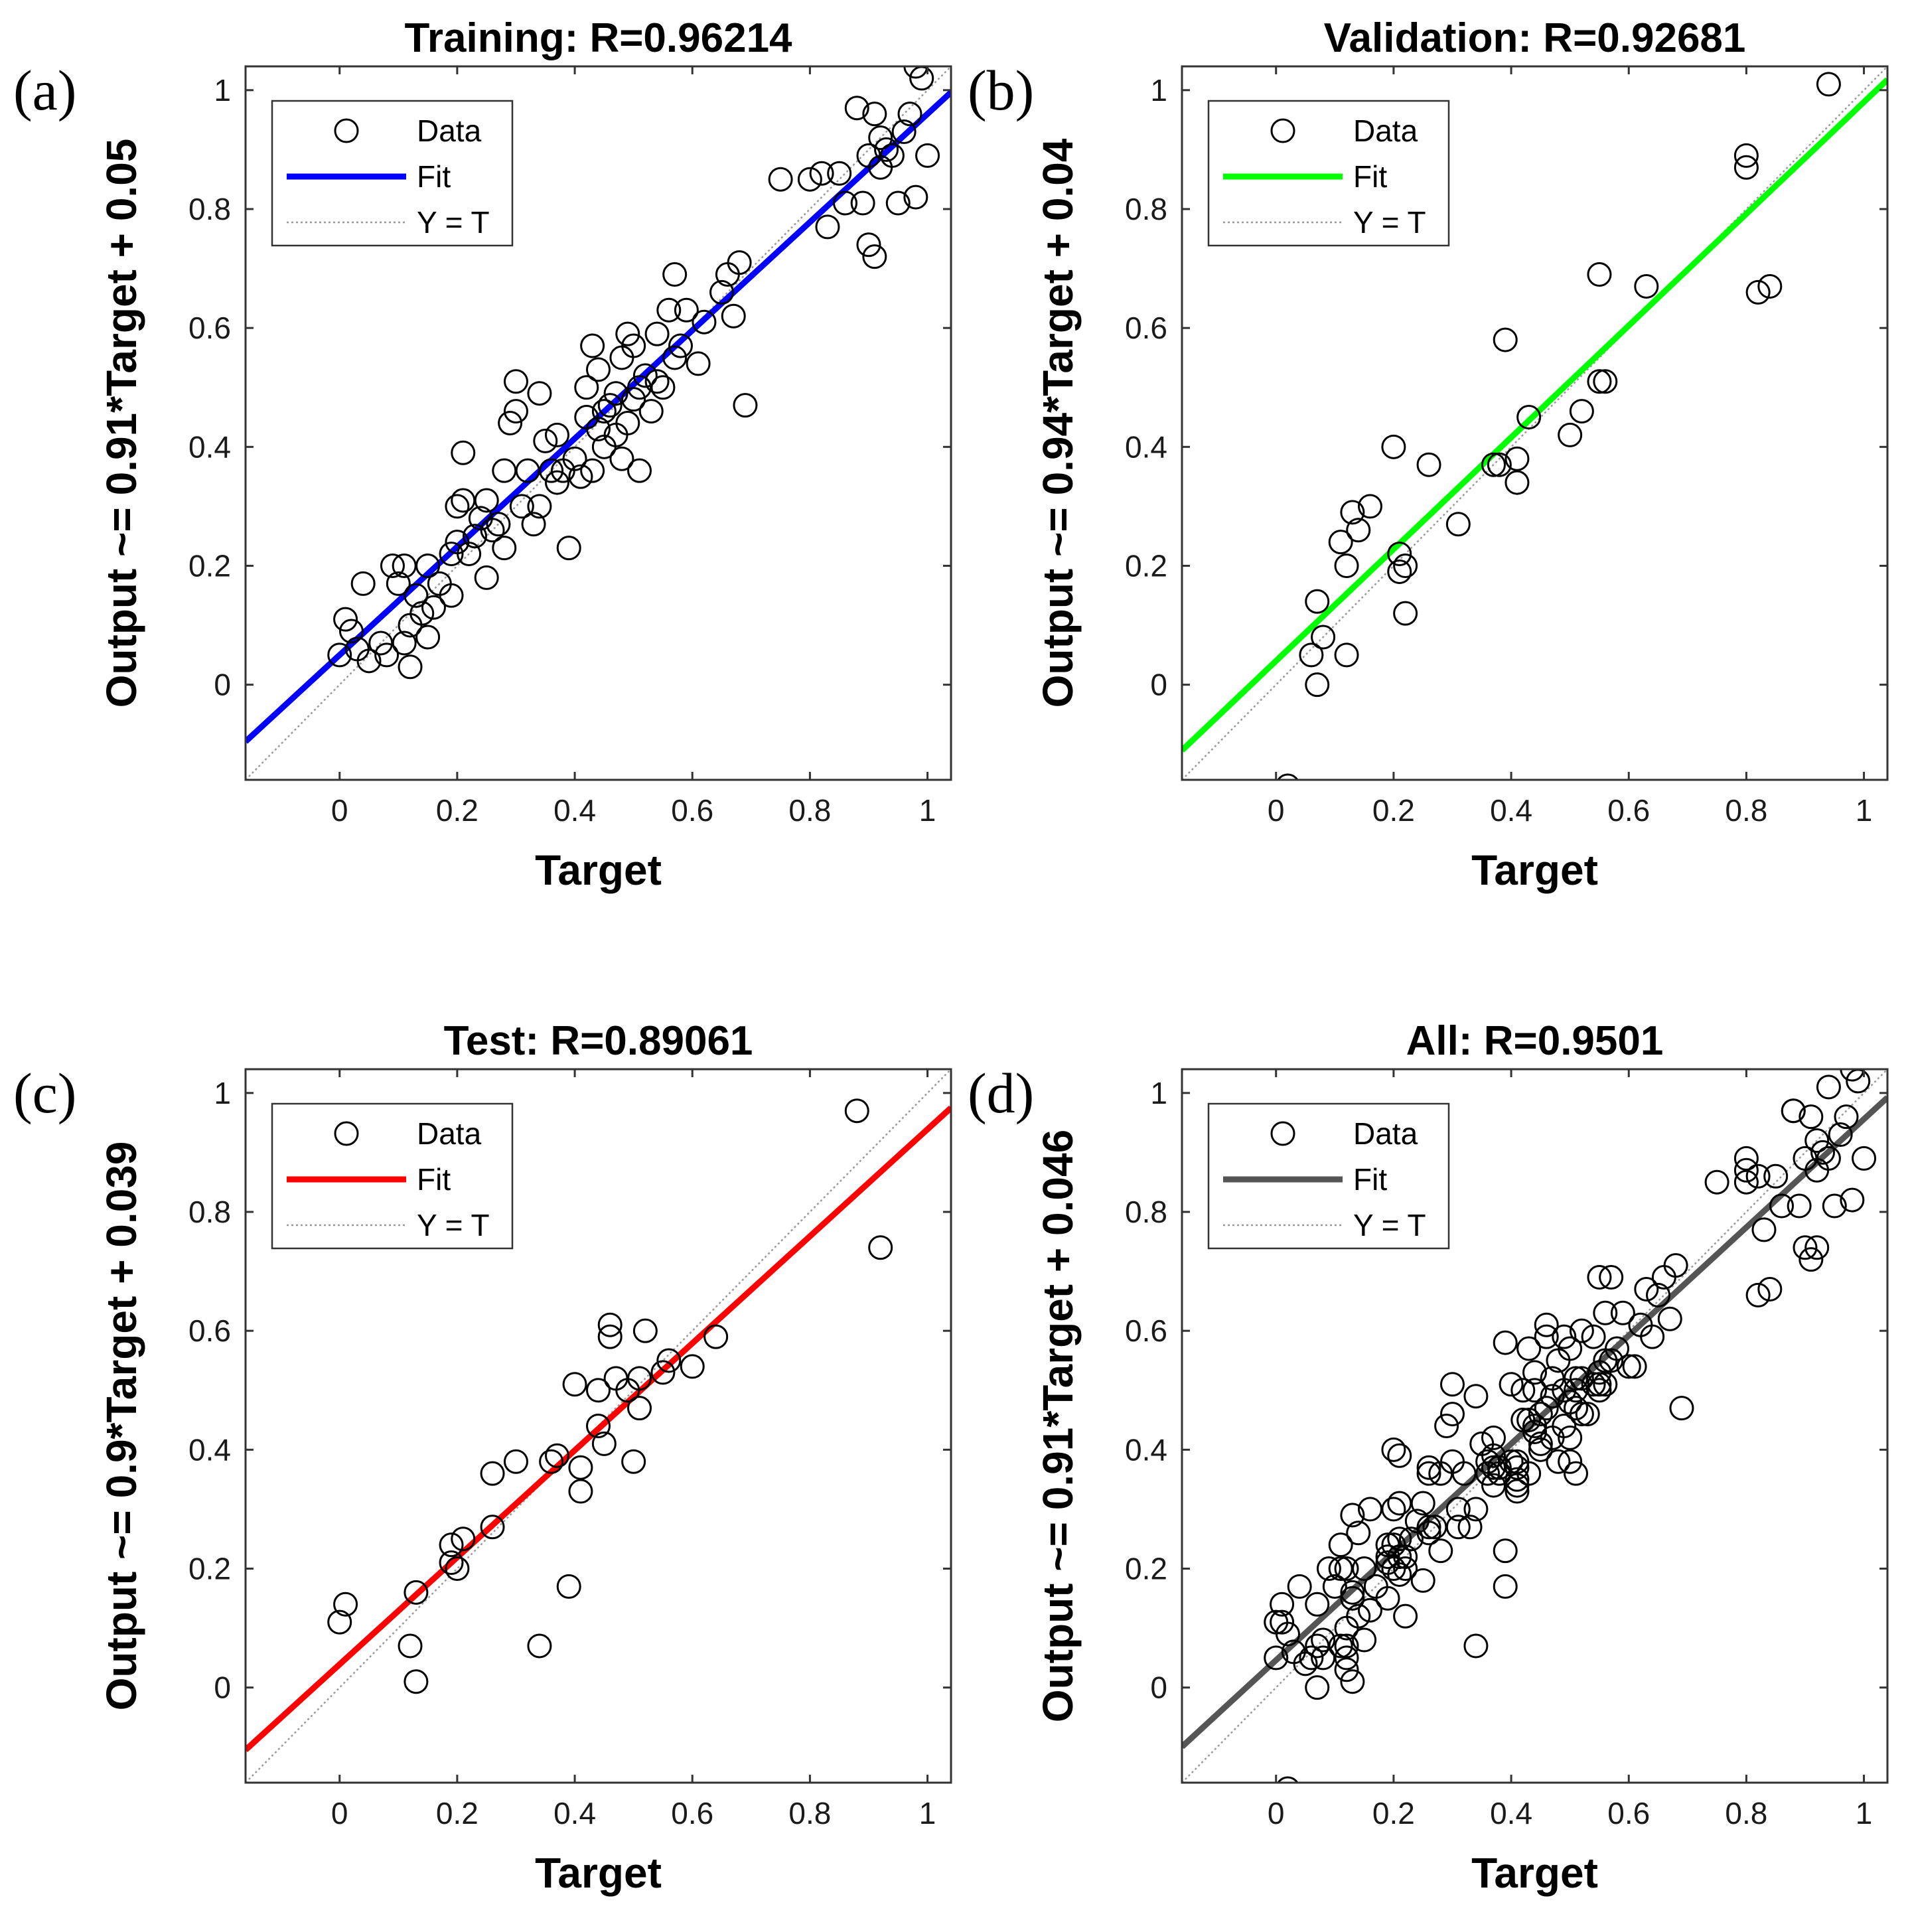  I want to click on y-axis-label: Output ~= 0.91*Target + 0.05, so click(121, 423).